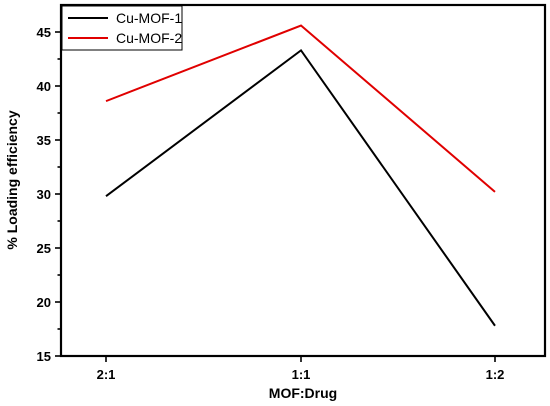  Describe the element at coordinates (44, 356) in the screenshot. I see `y-tick-label-15: 15` at that location.